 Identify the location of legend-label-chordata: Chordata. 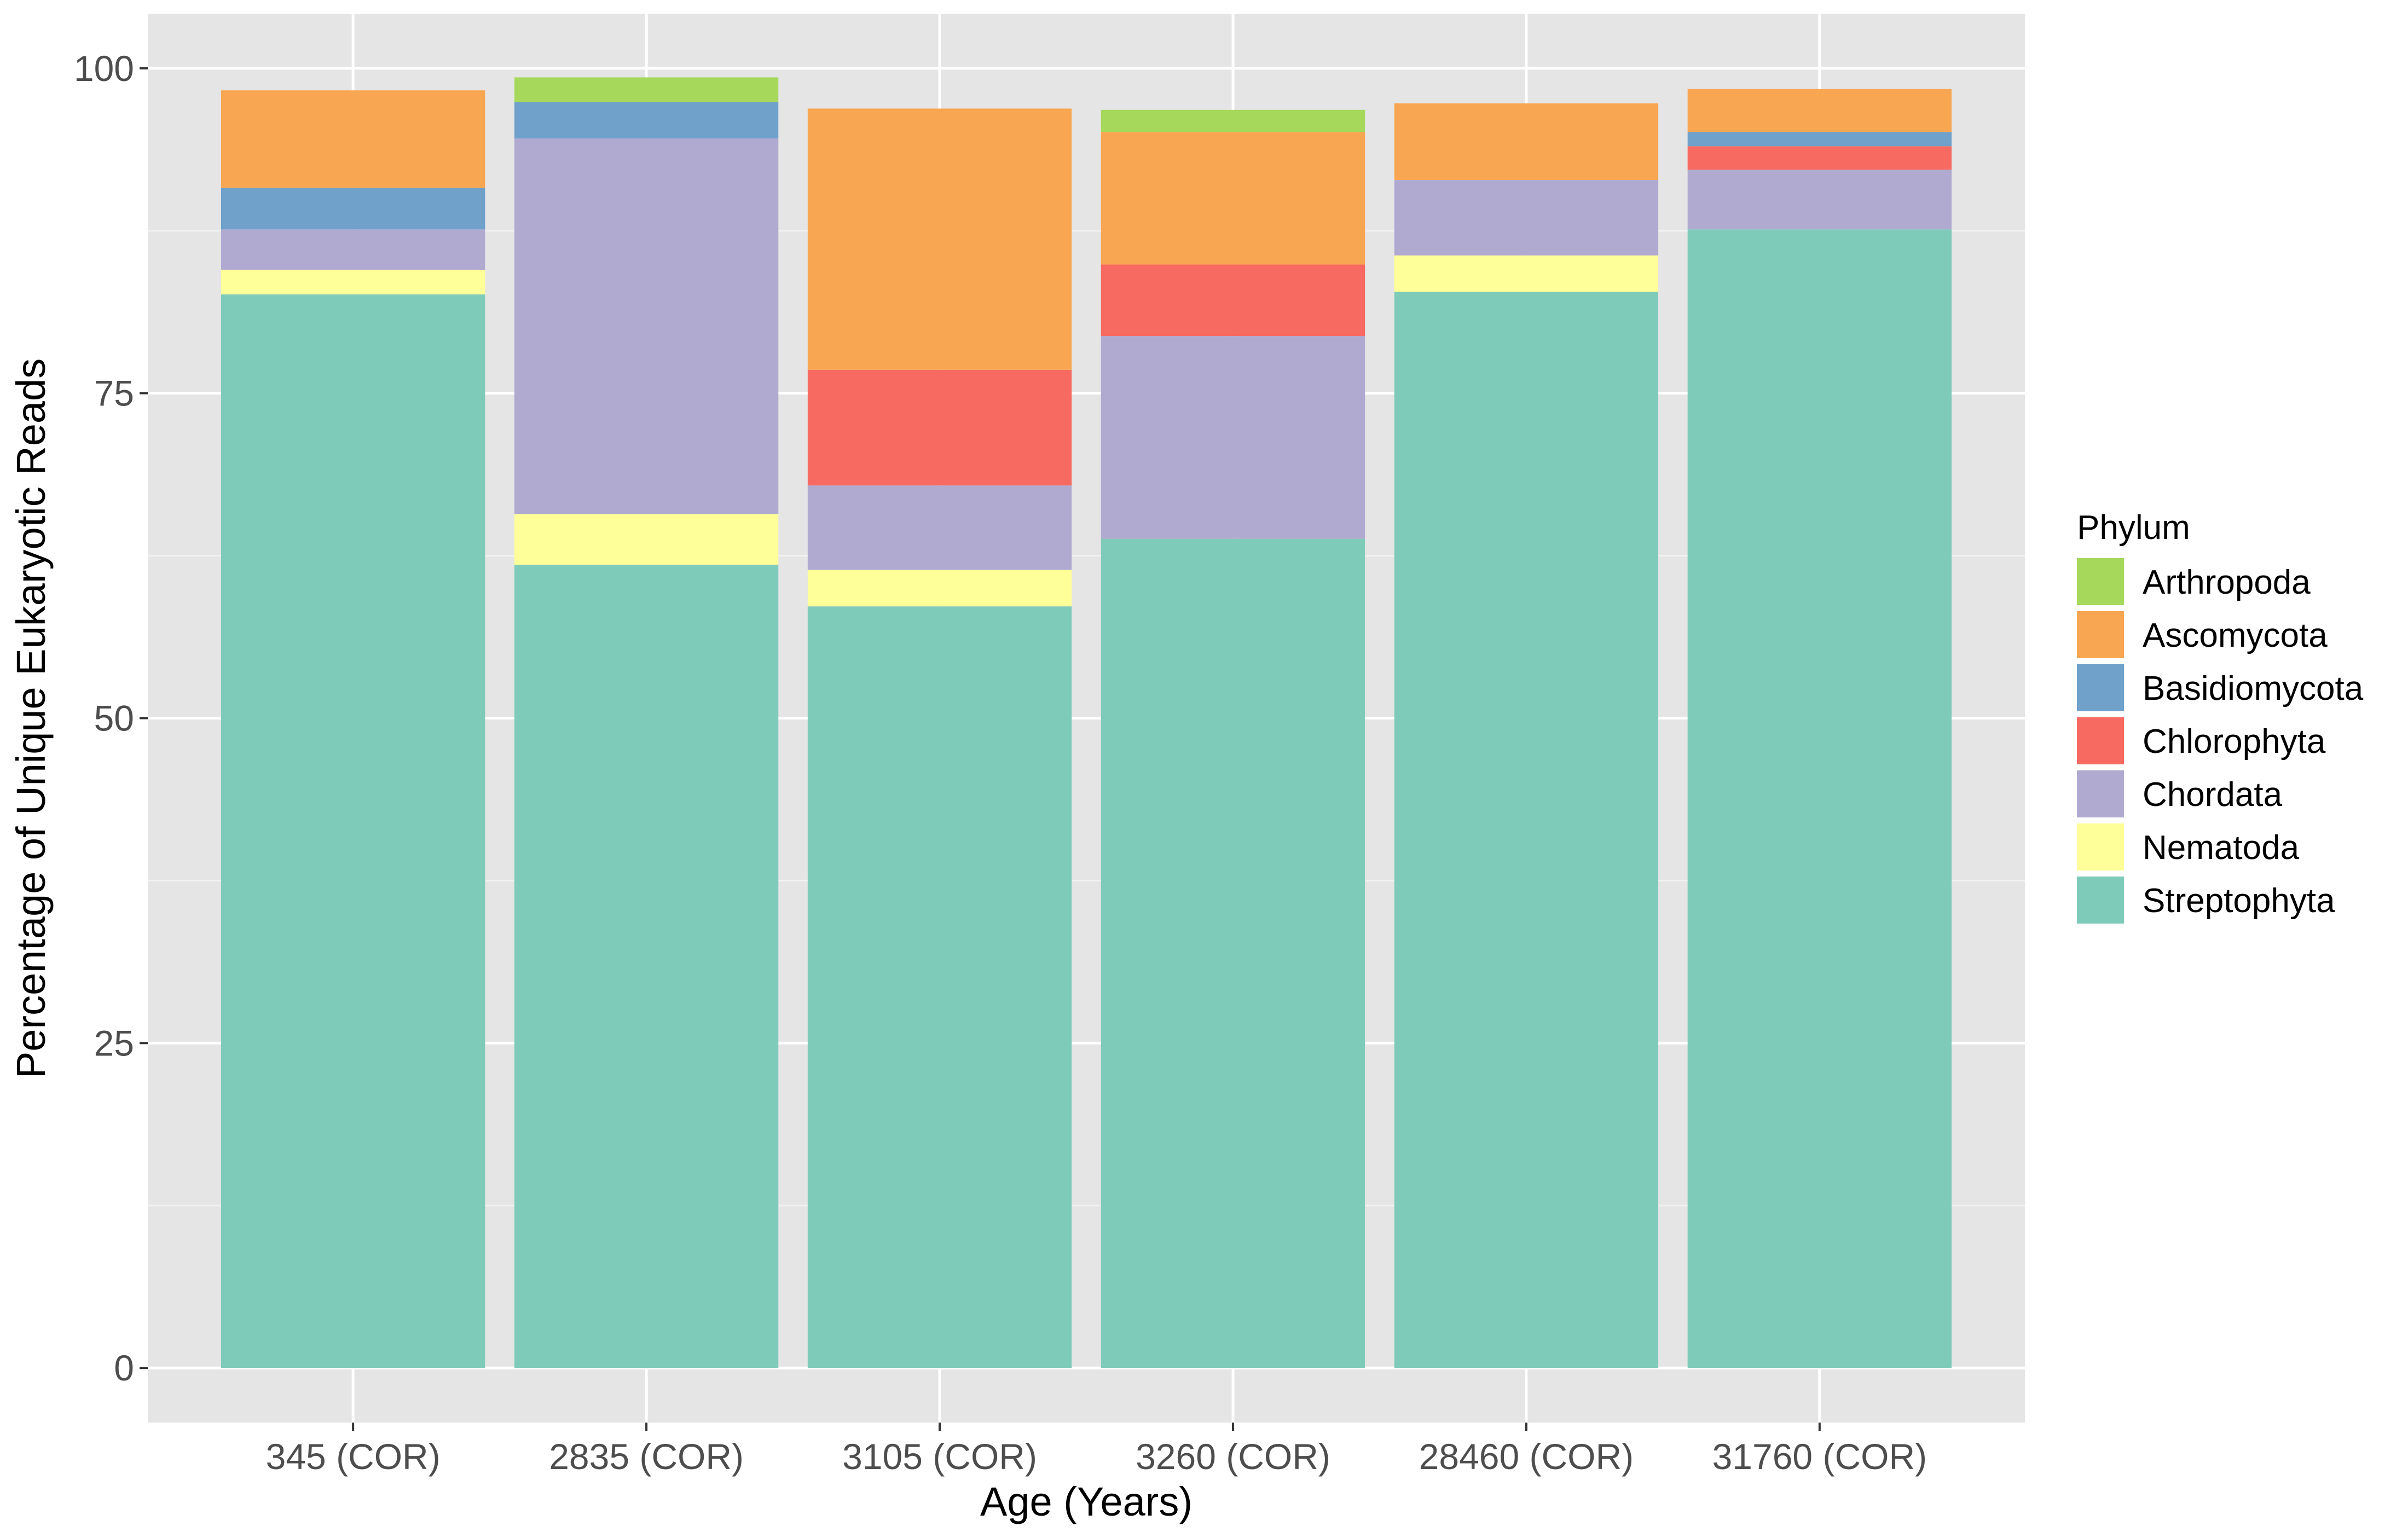
(2213, 795).